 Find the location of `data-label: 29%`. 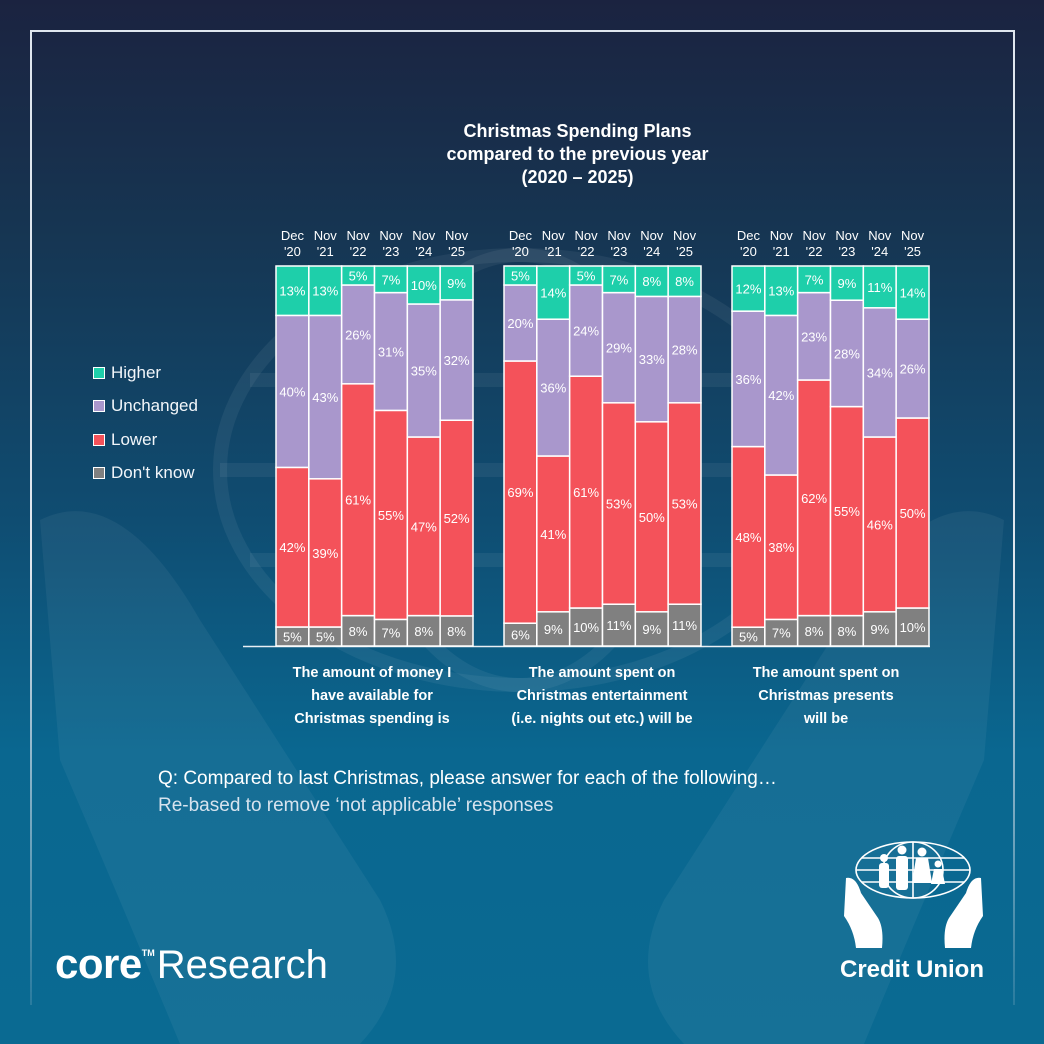

data-label: 29% is located at coordinates (619, 348).